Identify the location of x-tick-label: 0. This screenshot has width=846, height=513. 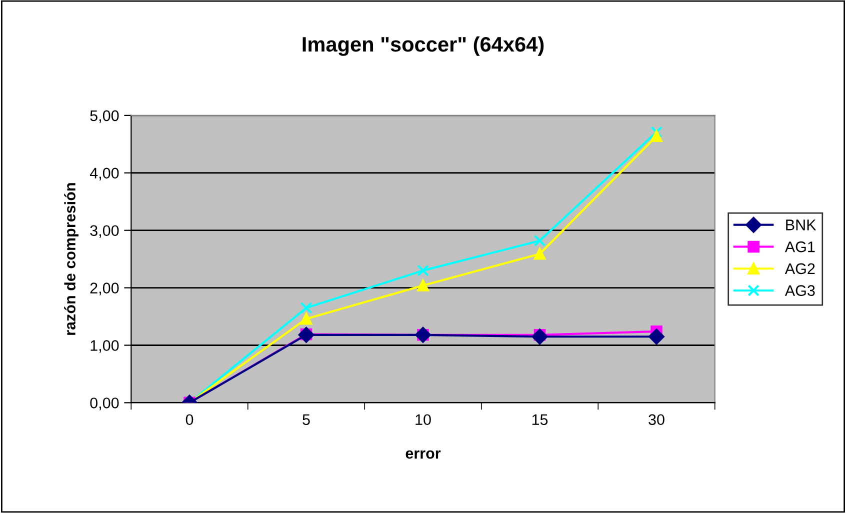
(190, 420).